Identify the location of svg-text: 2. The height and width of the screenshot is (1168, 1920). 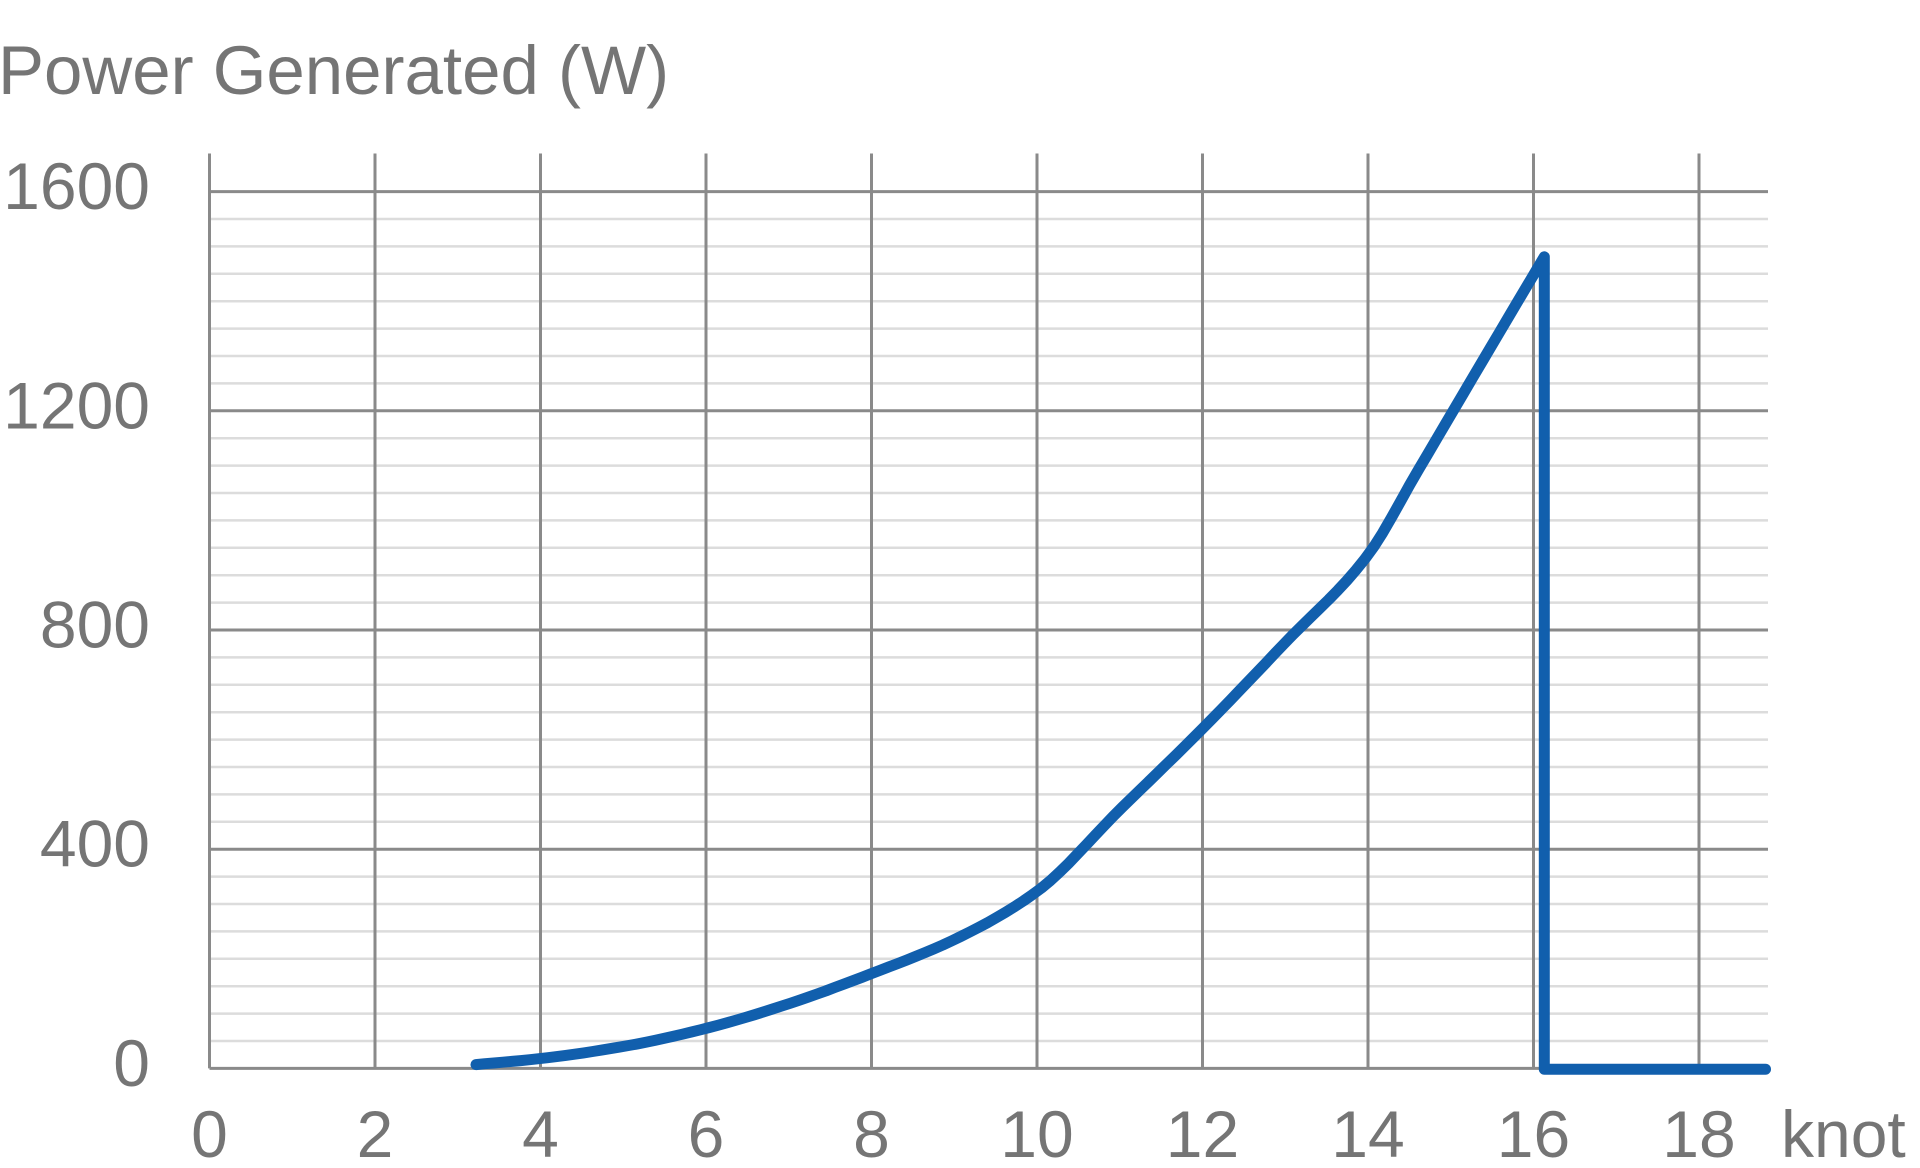
(375, 1132).